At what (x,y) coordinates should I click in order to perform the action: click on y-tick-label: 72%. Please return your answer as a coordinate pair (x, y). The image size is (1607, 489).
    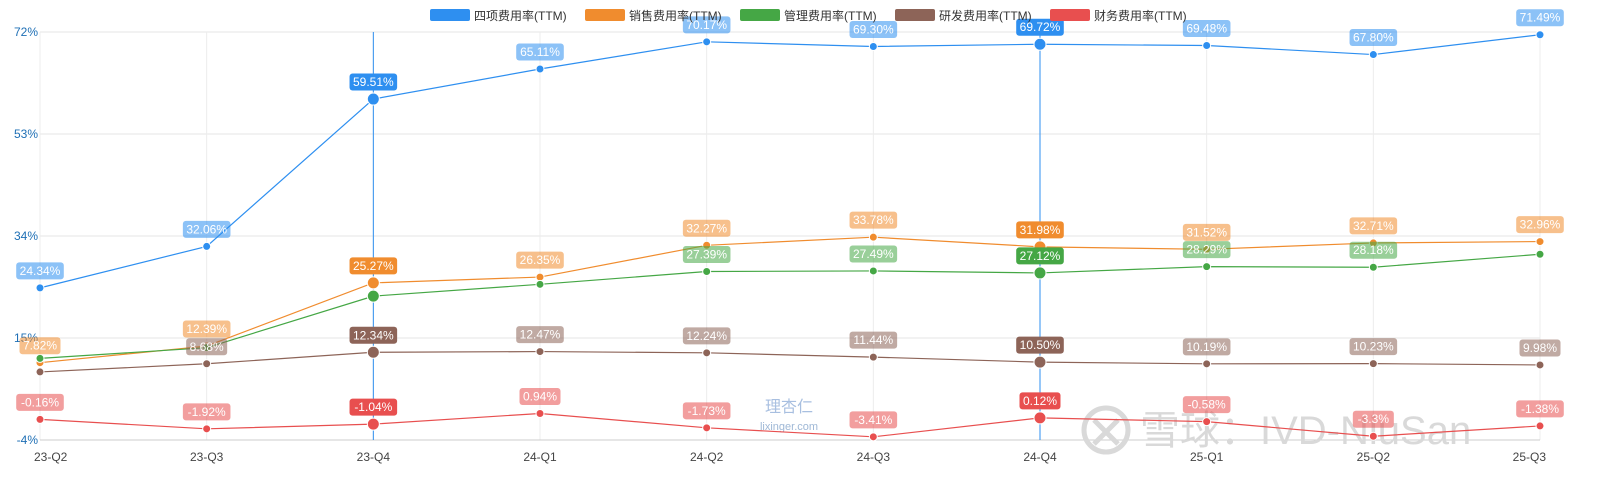
    Looking at the image, I should click on (26, 32).